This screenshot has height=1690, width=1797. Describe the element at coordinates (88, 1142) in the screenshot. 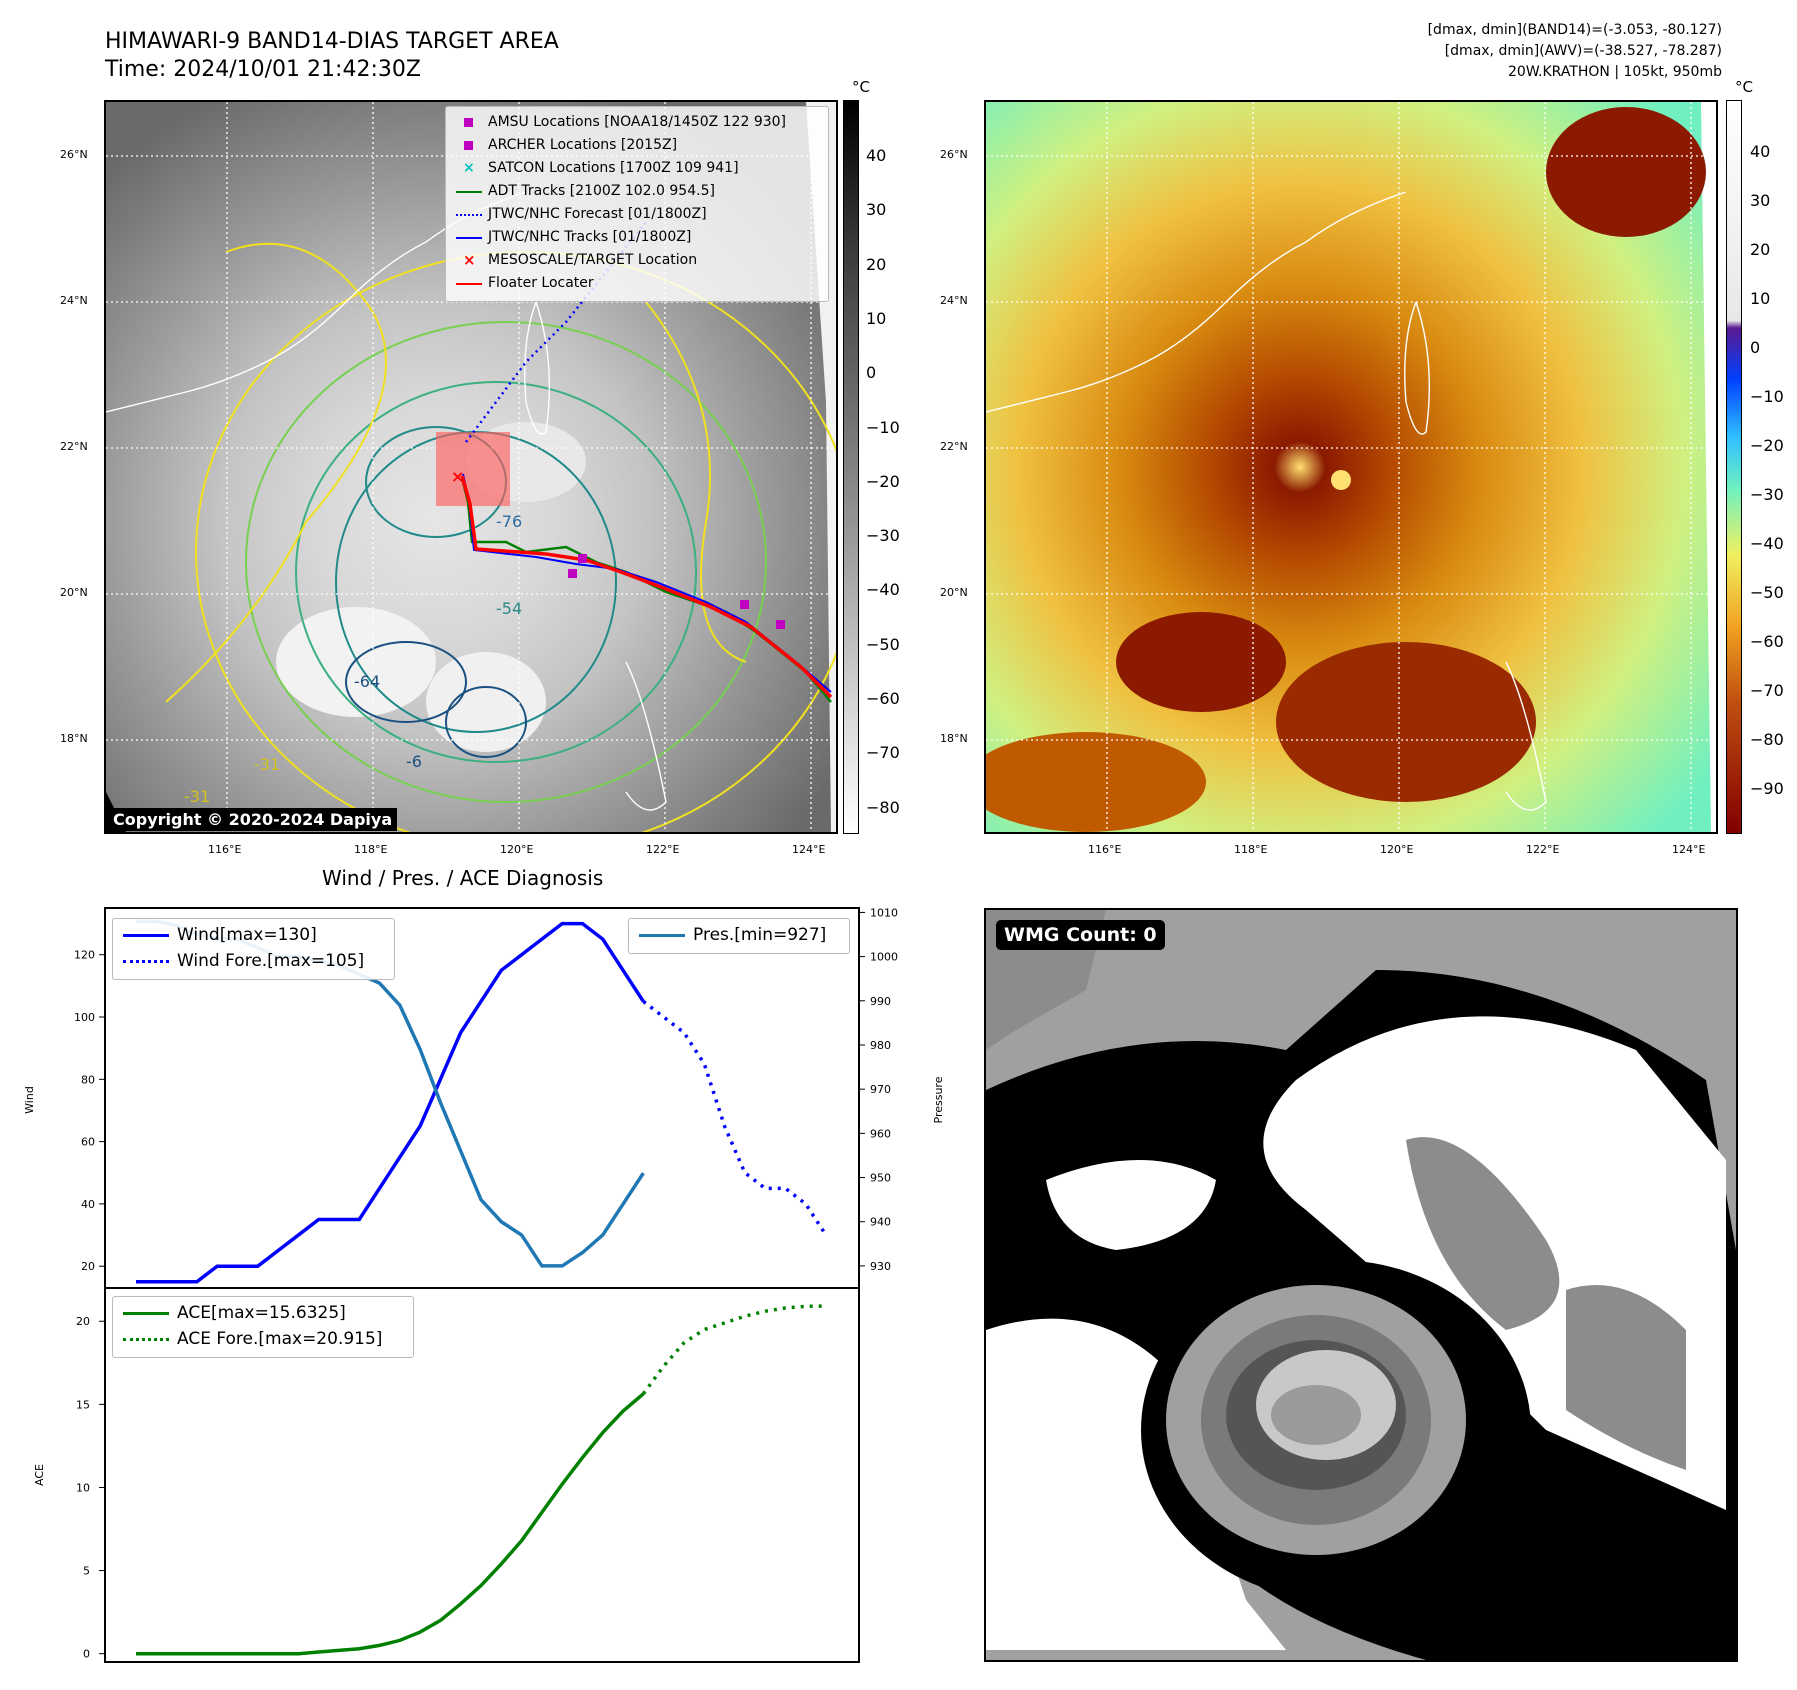

I see `wind-tick-label: 60` at that location.